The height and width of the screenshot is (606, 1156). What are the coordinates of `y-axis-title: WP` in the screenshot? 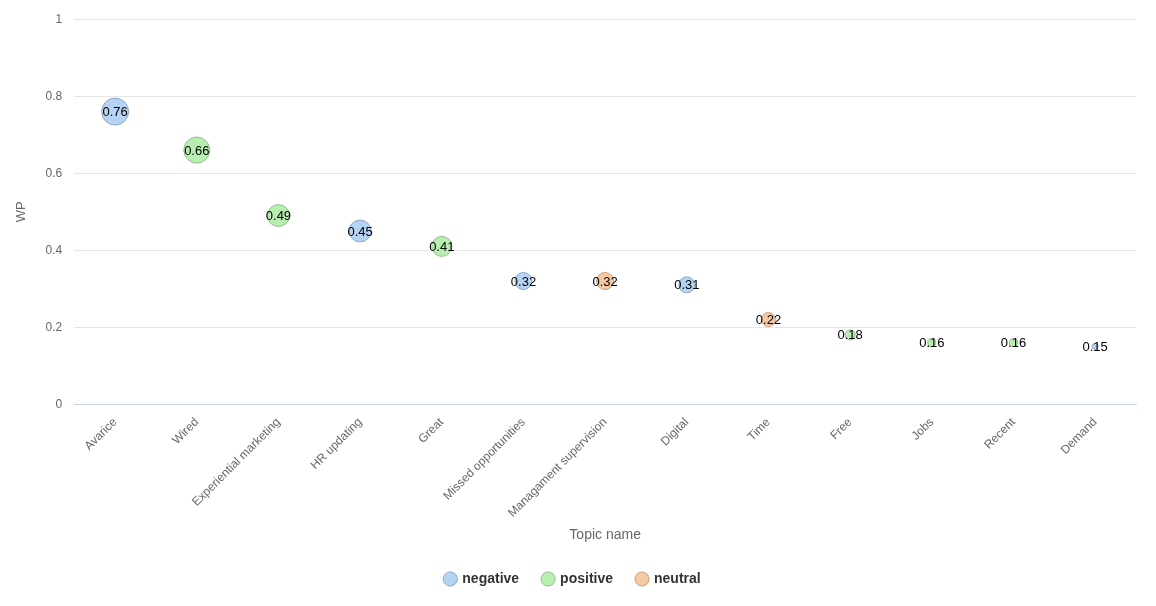 It's located at (21, 212).